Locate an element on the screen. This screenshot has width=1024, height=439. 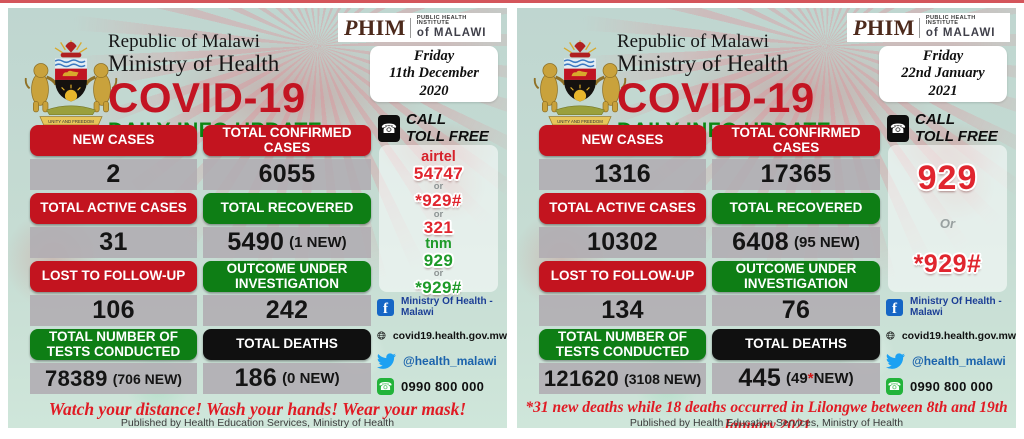
date-year: 2021 is located at coordinates (943, 90).